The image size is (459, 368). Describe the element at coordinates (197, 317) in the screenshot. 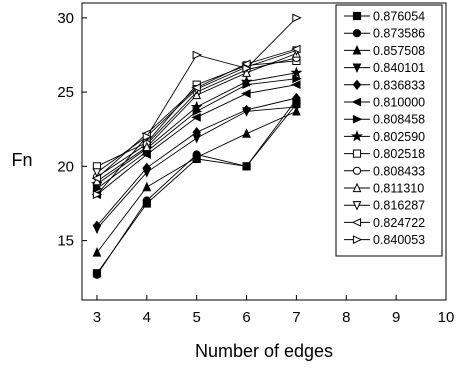

I see `x-tick-label: 5` at that location.